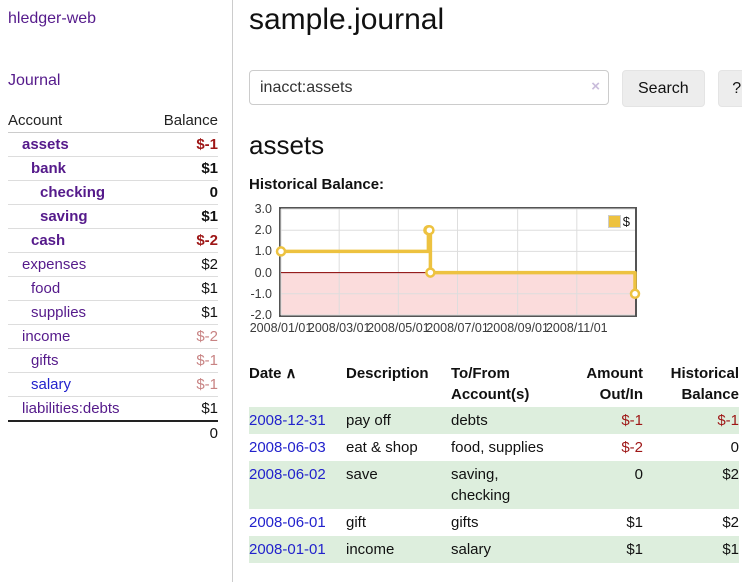 This screenshot has width=742, height=582. Describe the element at coordinates (34, 80) in the screenshot. I see `journal-link: Journal` at that location.